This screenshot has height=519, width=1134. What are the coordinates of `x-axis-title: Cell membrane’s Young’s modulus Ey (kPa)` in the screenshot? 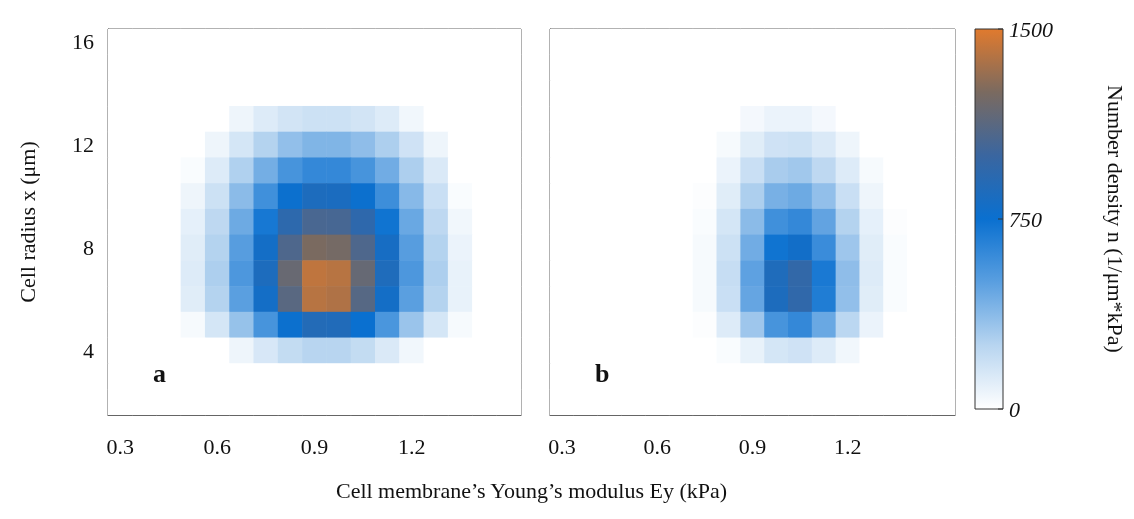 It's located at (531, 490).